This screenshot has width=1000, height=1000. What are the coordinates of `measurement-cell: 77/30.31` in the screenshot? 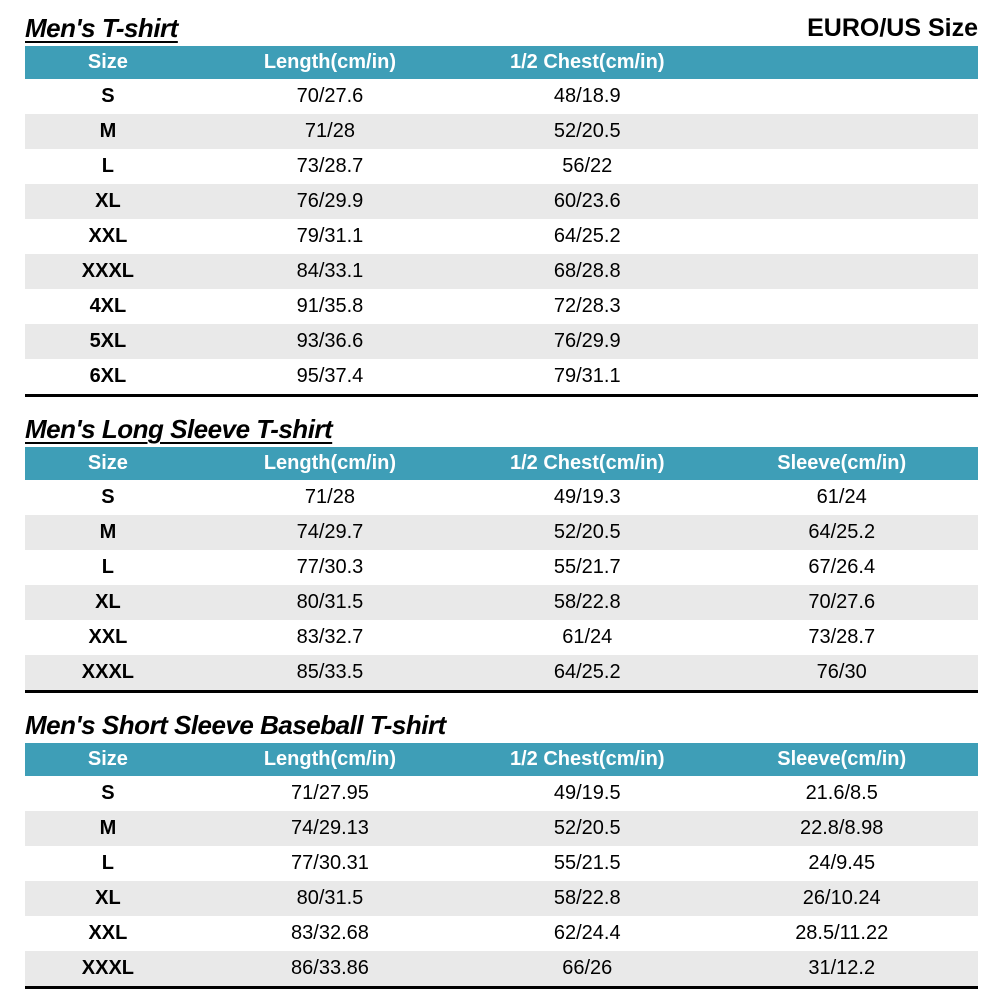 It's located at (330, 863).